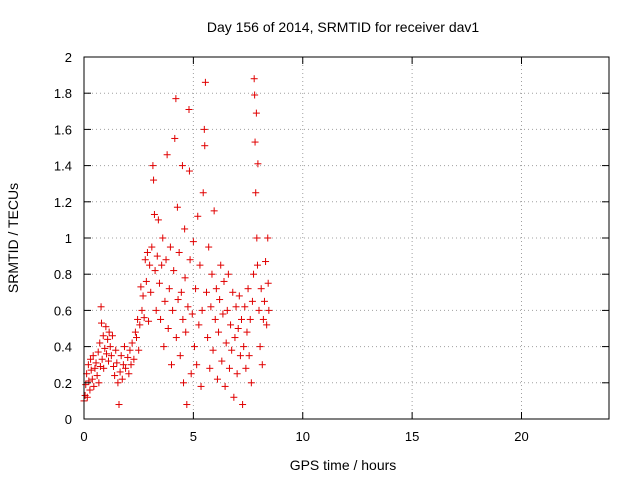 This screenshot has width=640, height=480. What do you see at coordinates (63, 93) in the screenshot?
I see `y-tick-label: 1.8` at bounding box center [63, 93].